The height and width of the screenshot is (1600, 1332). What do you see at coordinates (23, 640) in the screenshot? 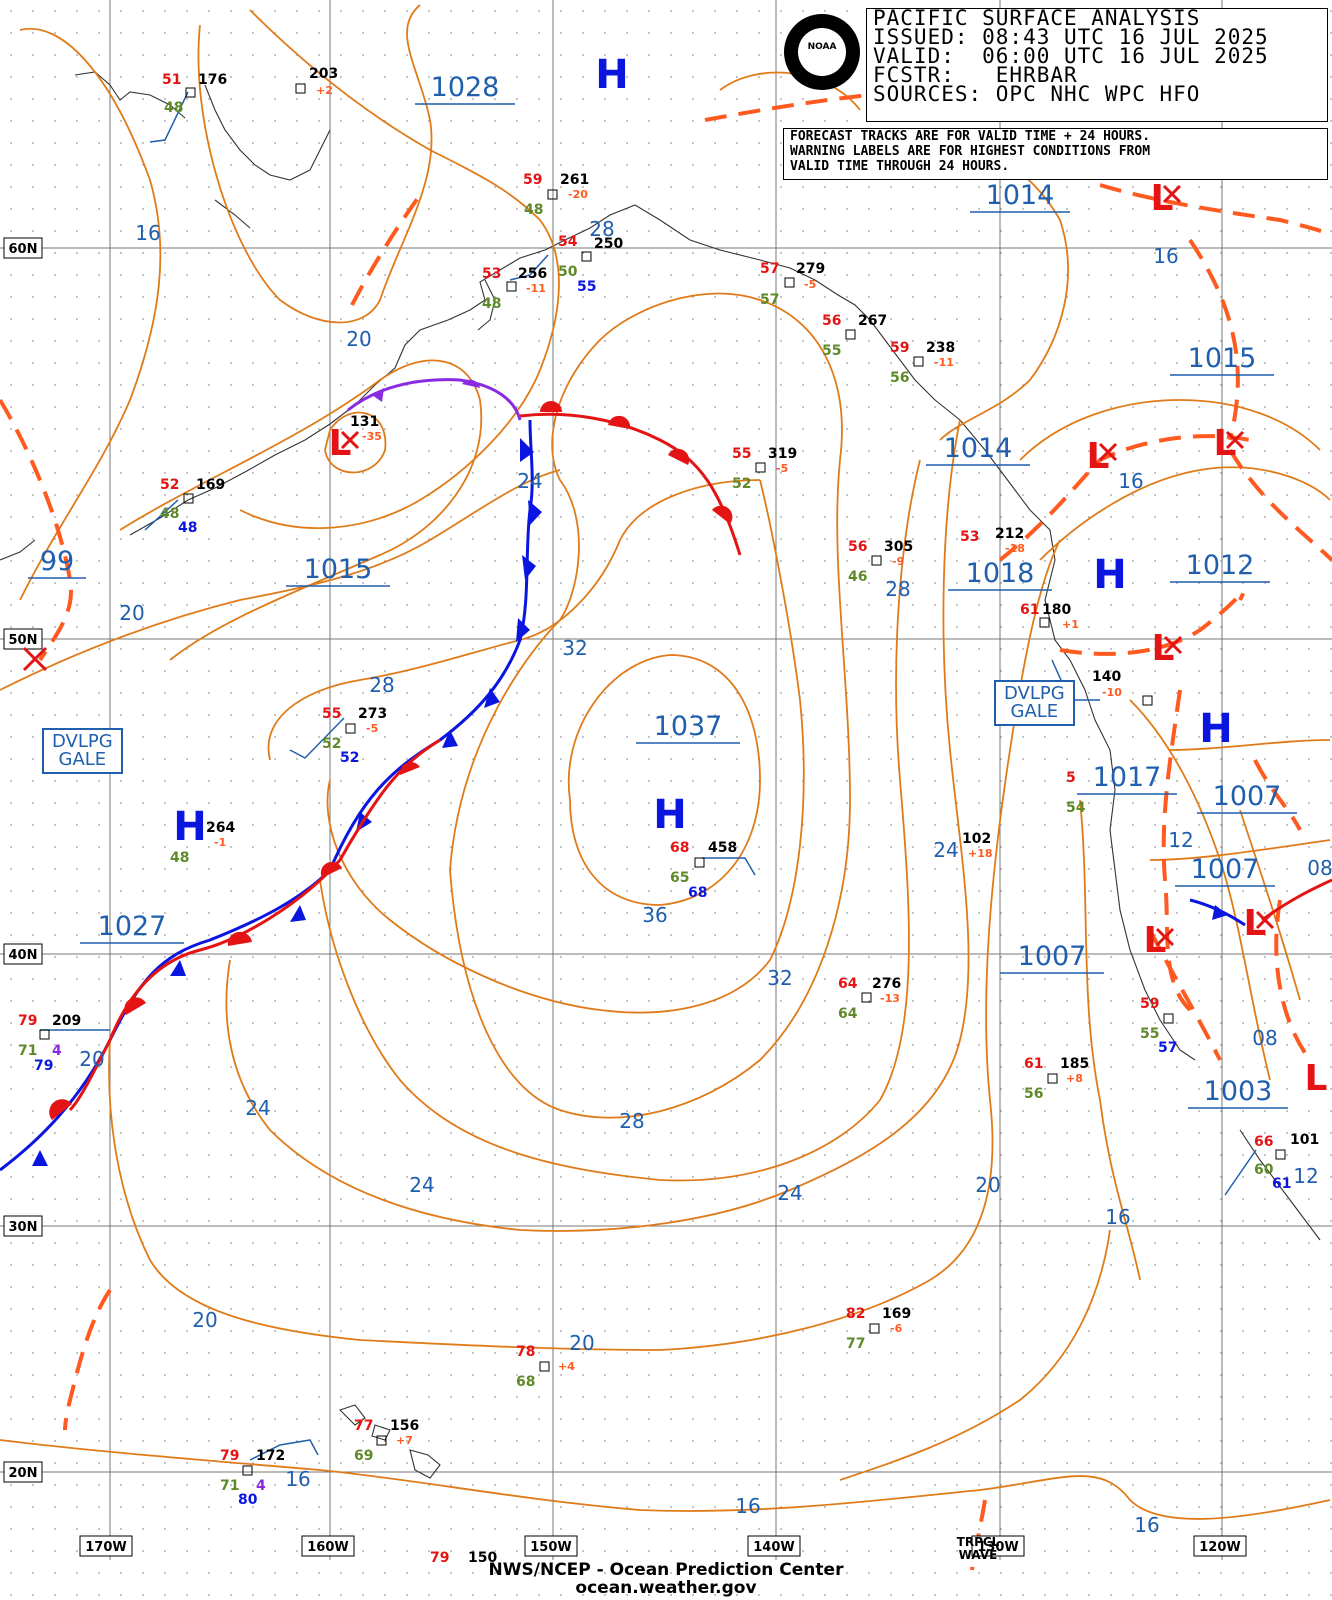
I see `lat-label-50n: 50N` at bounding box center [23, 640].